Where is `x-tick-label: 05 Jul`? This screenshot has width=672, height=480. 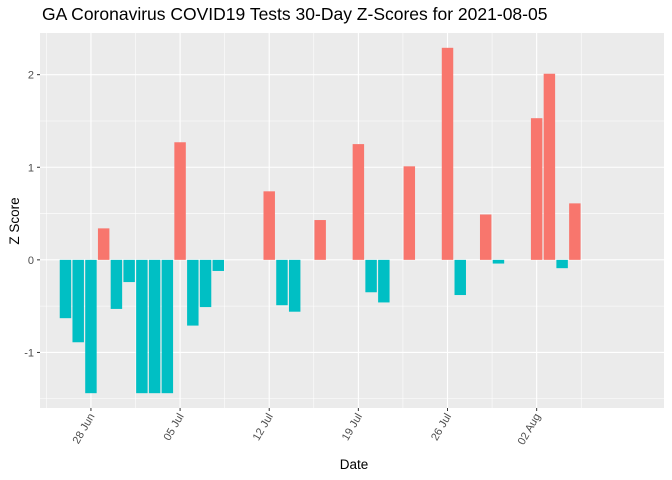 x-tick-label: 05 Jul is located at coordinates (174, 427).